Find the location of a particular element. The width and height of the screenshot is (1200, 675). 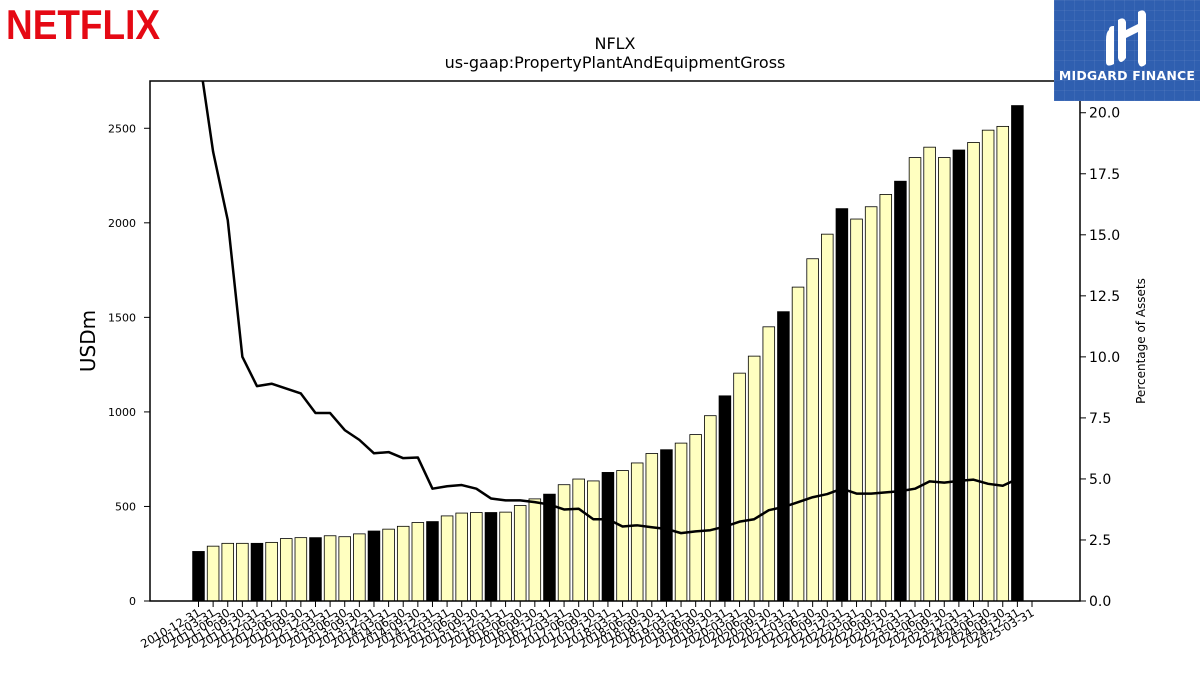

midgard-finance-logo-text: MIDGARD FINANCE is located at coordinates (1127, 75).